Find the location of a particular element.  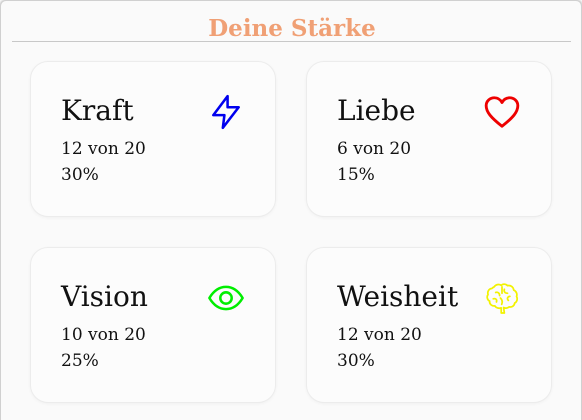

lightning-icon is located at coordinates (226, 112).